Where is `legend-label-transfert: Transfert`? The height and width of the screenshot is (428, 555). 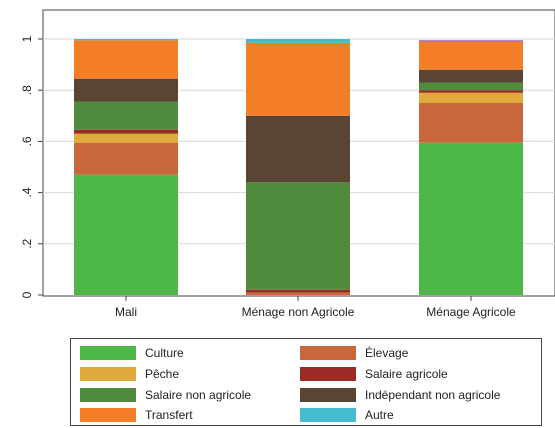
legend-label-transfert: Transfert is located at coordinates (169, 415).